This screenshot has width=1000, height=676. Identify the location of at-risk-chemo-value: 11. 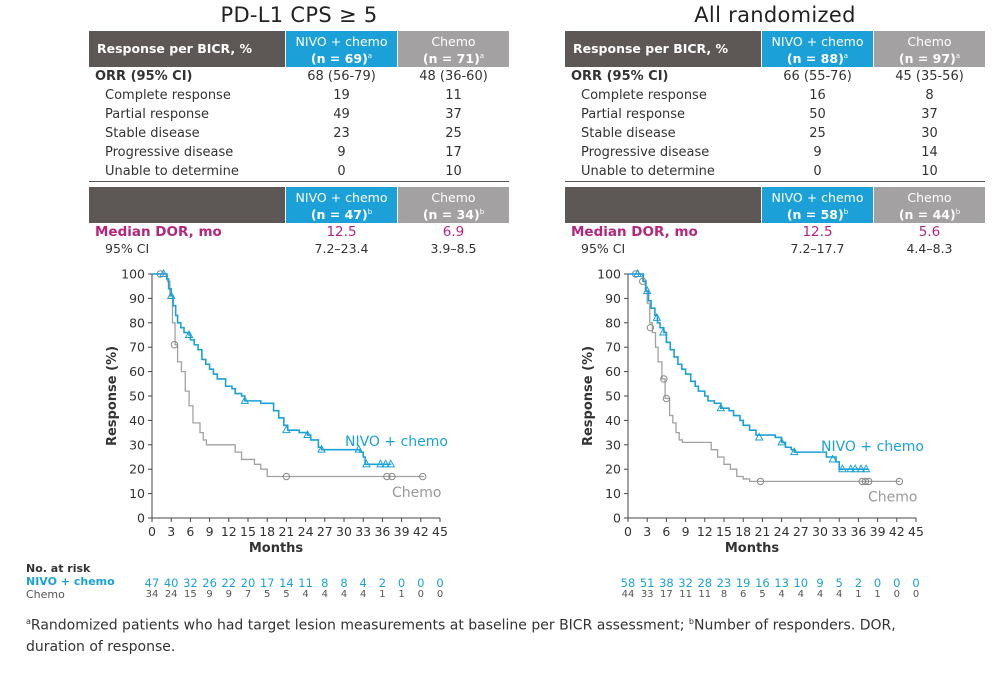
(705, 594).